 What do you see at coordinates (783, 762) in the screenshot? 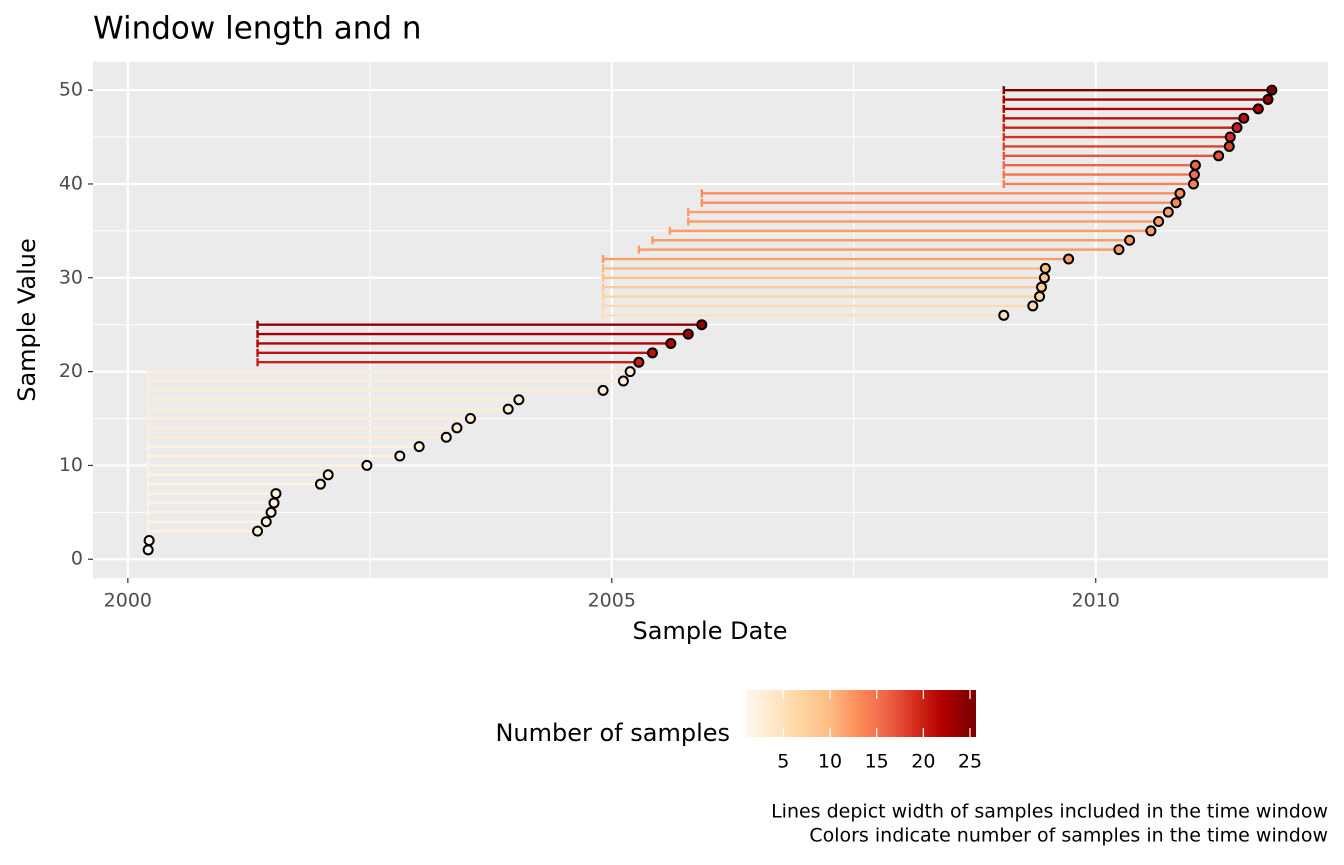
I see `colorbar-tick-label: 5` at bounding box center [783, 762].